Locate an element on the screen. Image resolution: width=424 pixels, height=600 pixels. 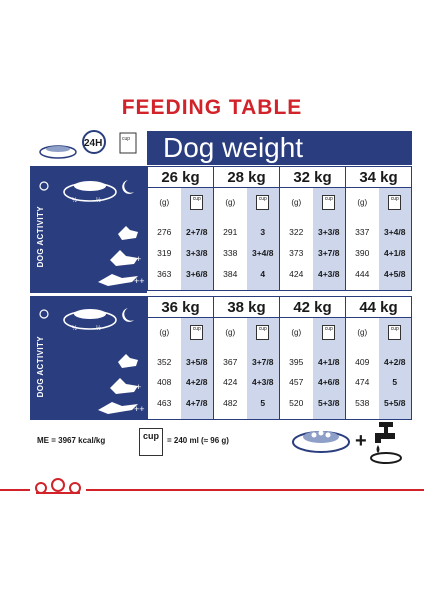
weight-cell: 38 kg is located at coordinates (247, 307).